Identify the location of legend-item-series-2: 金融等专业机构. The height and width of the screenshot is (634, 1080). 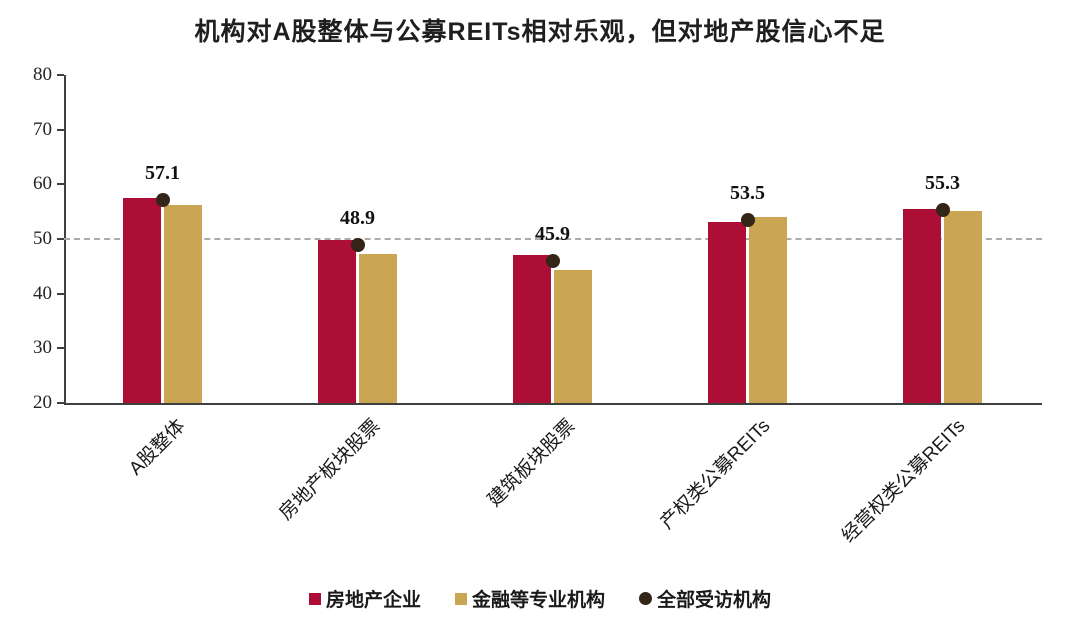
(529, 598).